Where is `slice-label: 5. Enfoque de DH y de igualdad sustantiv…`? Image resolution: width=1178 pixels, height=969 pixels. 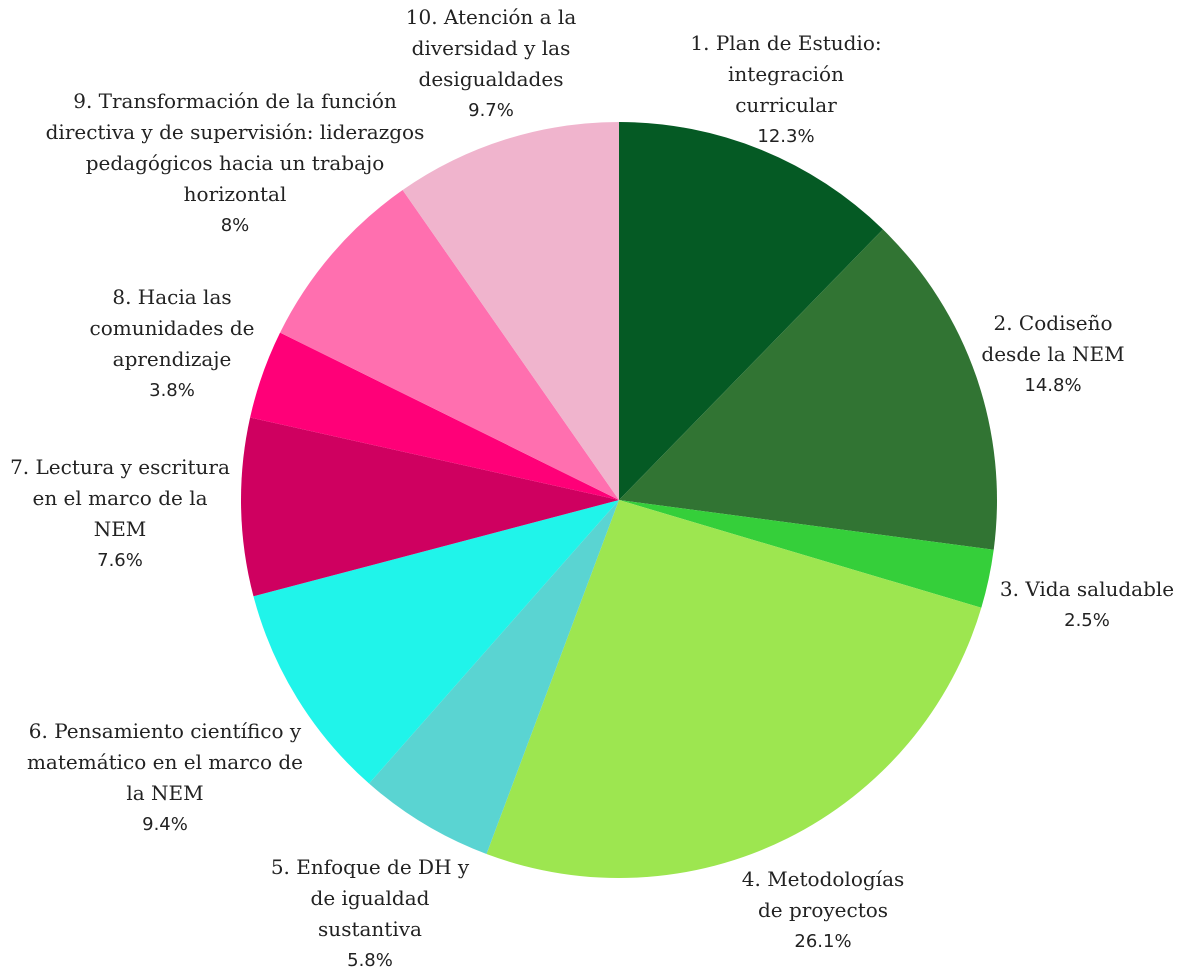 slice-label: 5. Enfoque de DH y de igualdad sustantiv… is located at coordinates (370, 910).